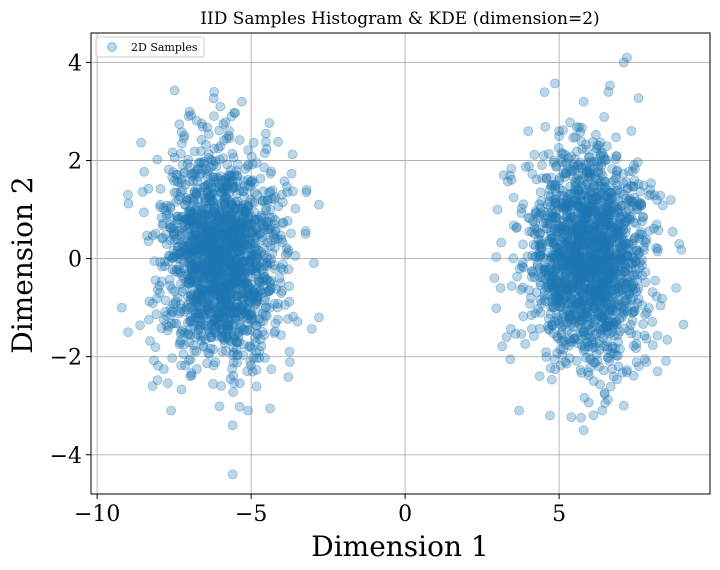  Describe the element at coordinates (75, 260) in the screenshot. I see `y-tick-label: 0` at that location.